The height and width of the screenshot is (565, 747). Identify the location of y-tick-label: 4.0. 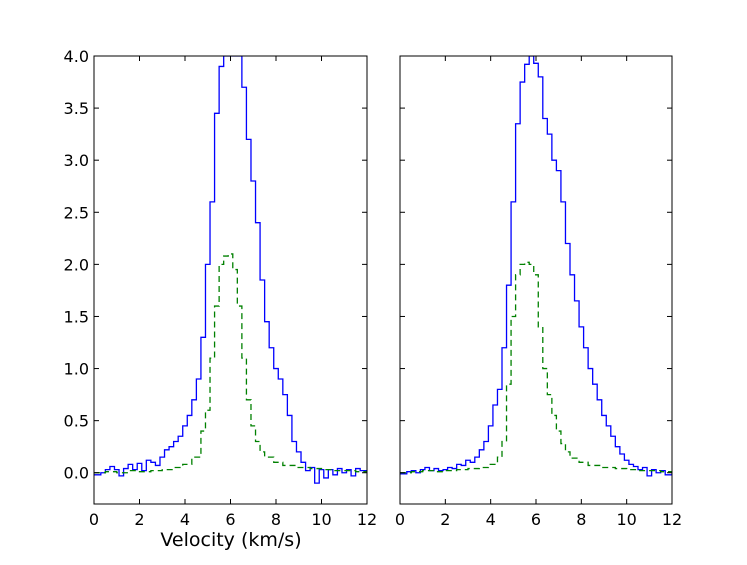
(76, 56).